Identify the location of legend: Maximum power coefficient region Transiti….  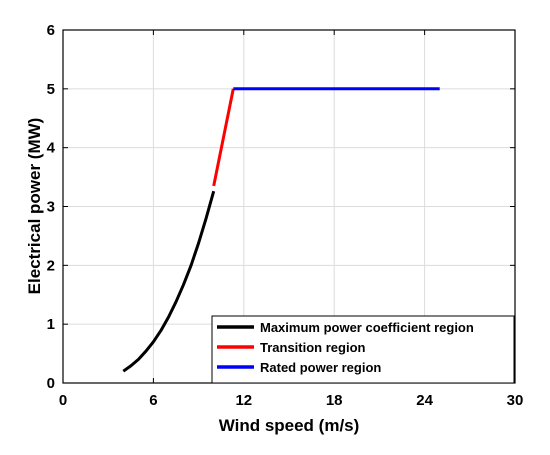
(363, 349).